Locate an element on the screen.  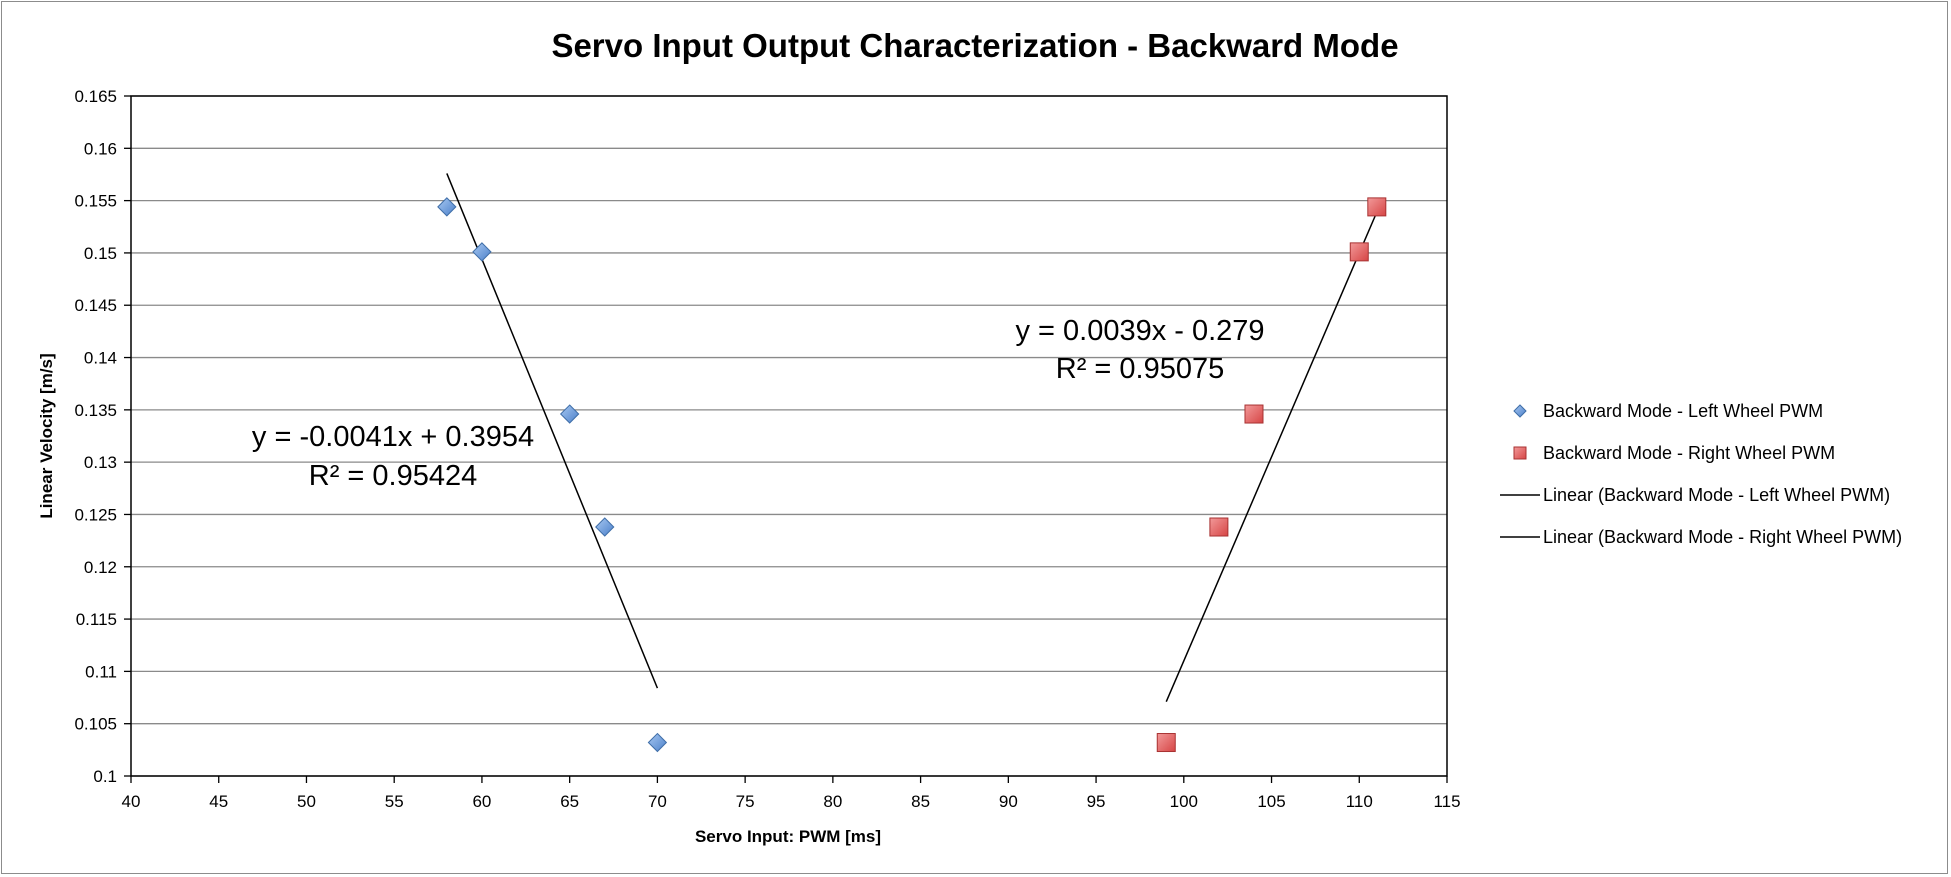
x-tick-label: 90 is located at coordinates (1008, 801).